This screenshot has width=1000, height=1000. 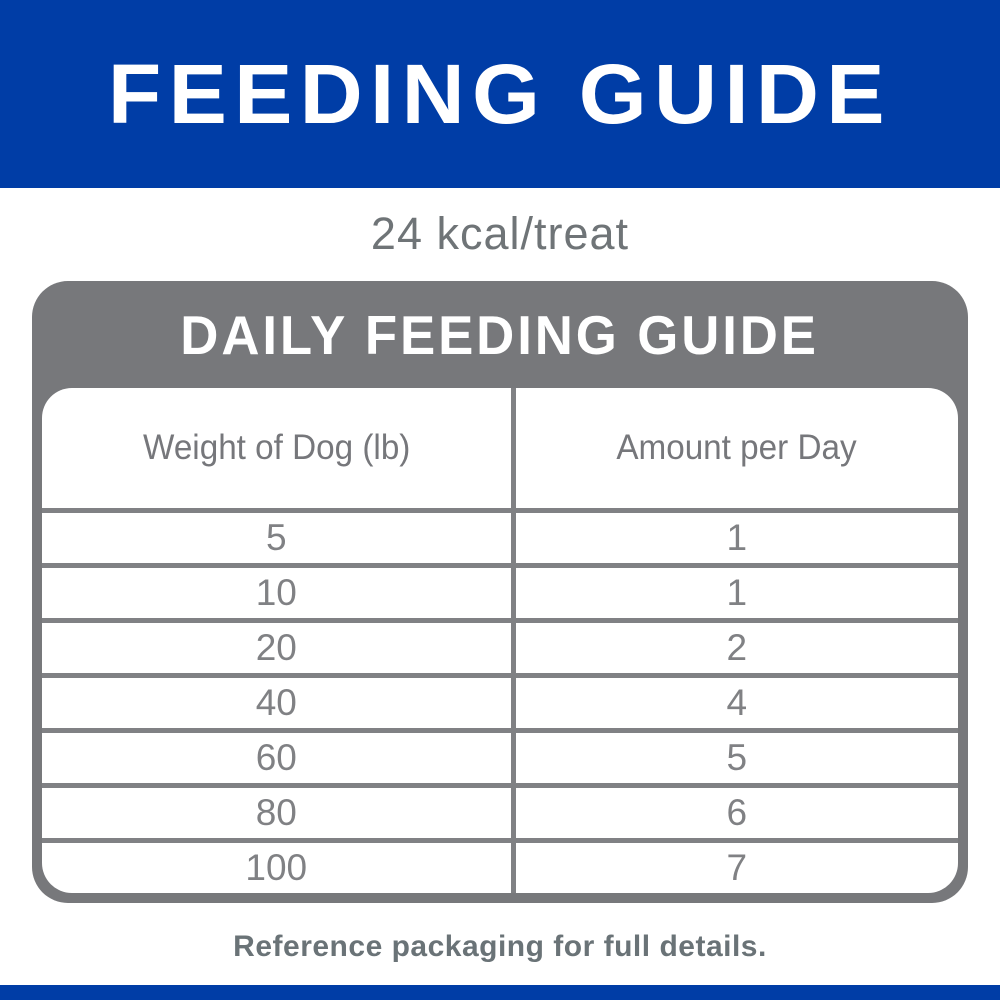 What do you see at coordinates (279, 813) in the screenshot?
I see `weight-cell: 80` at bounding box center [279, 813].